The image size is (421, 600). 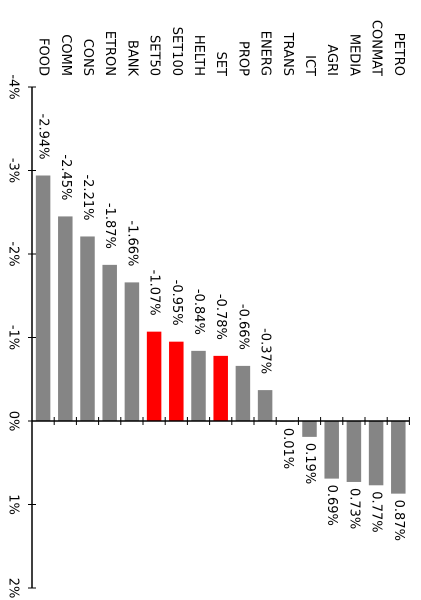 What do you see at coordinates (109, 342) in the screenshot?
I see `bar-etron` at bounding box center [109, 342].